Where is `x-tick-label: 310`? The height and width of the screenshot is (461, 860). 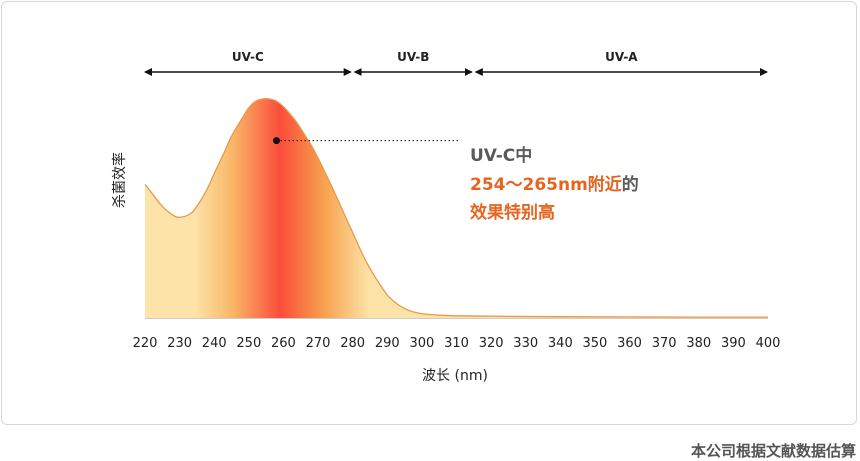 x-tick-label: 310 is located at coordinates (456, 343).